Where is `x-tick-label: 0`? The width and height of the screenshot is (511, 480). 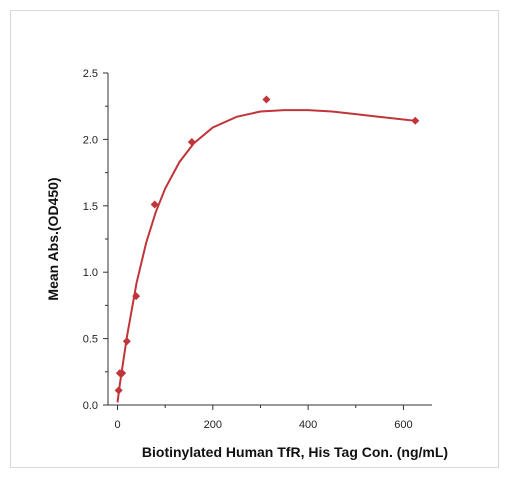
x-tick-label: 0 is located at coordinates (117, 425).